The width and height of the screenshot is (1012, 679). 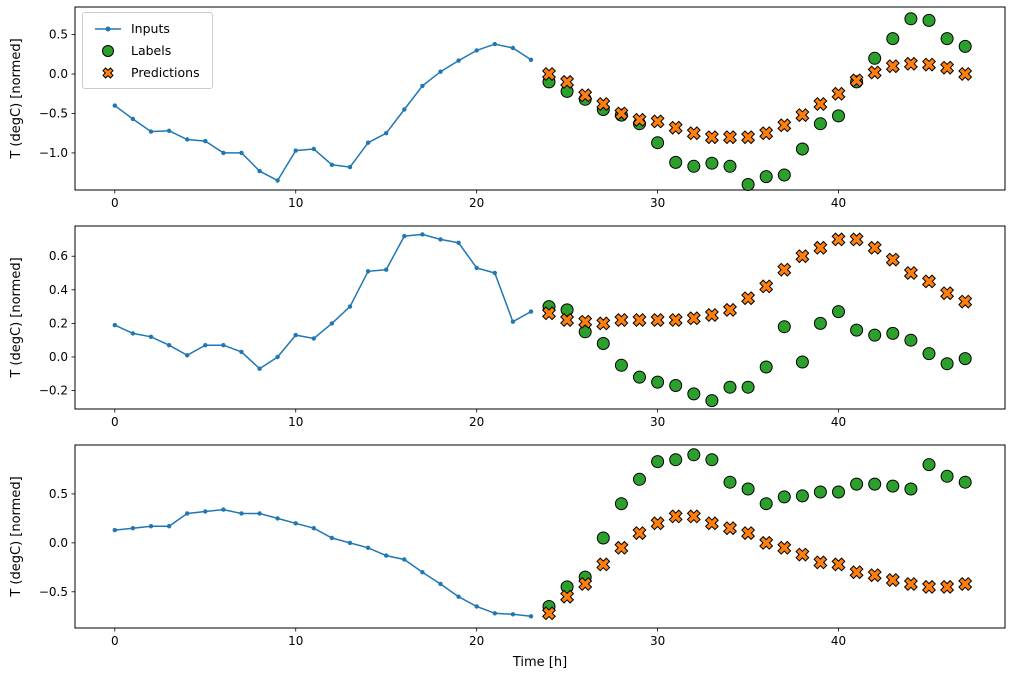 What do you see at coordinates (146, 28) in the screenshot?
I see `legend-item-inputs: Inputs` at bounding box center [146, 28].